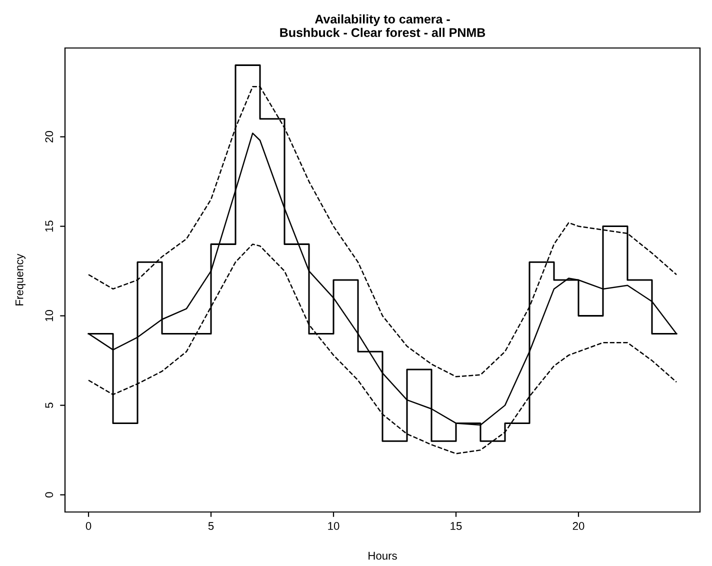 Image resolution: width=712 pixels, height=566 pixels. I want to click on y-tick-label: 20, so click(49, 136).